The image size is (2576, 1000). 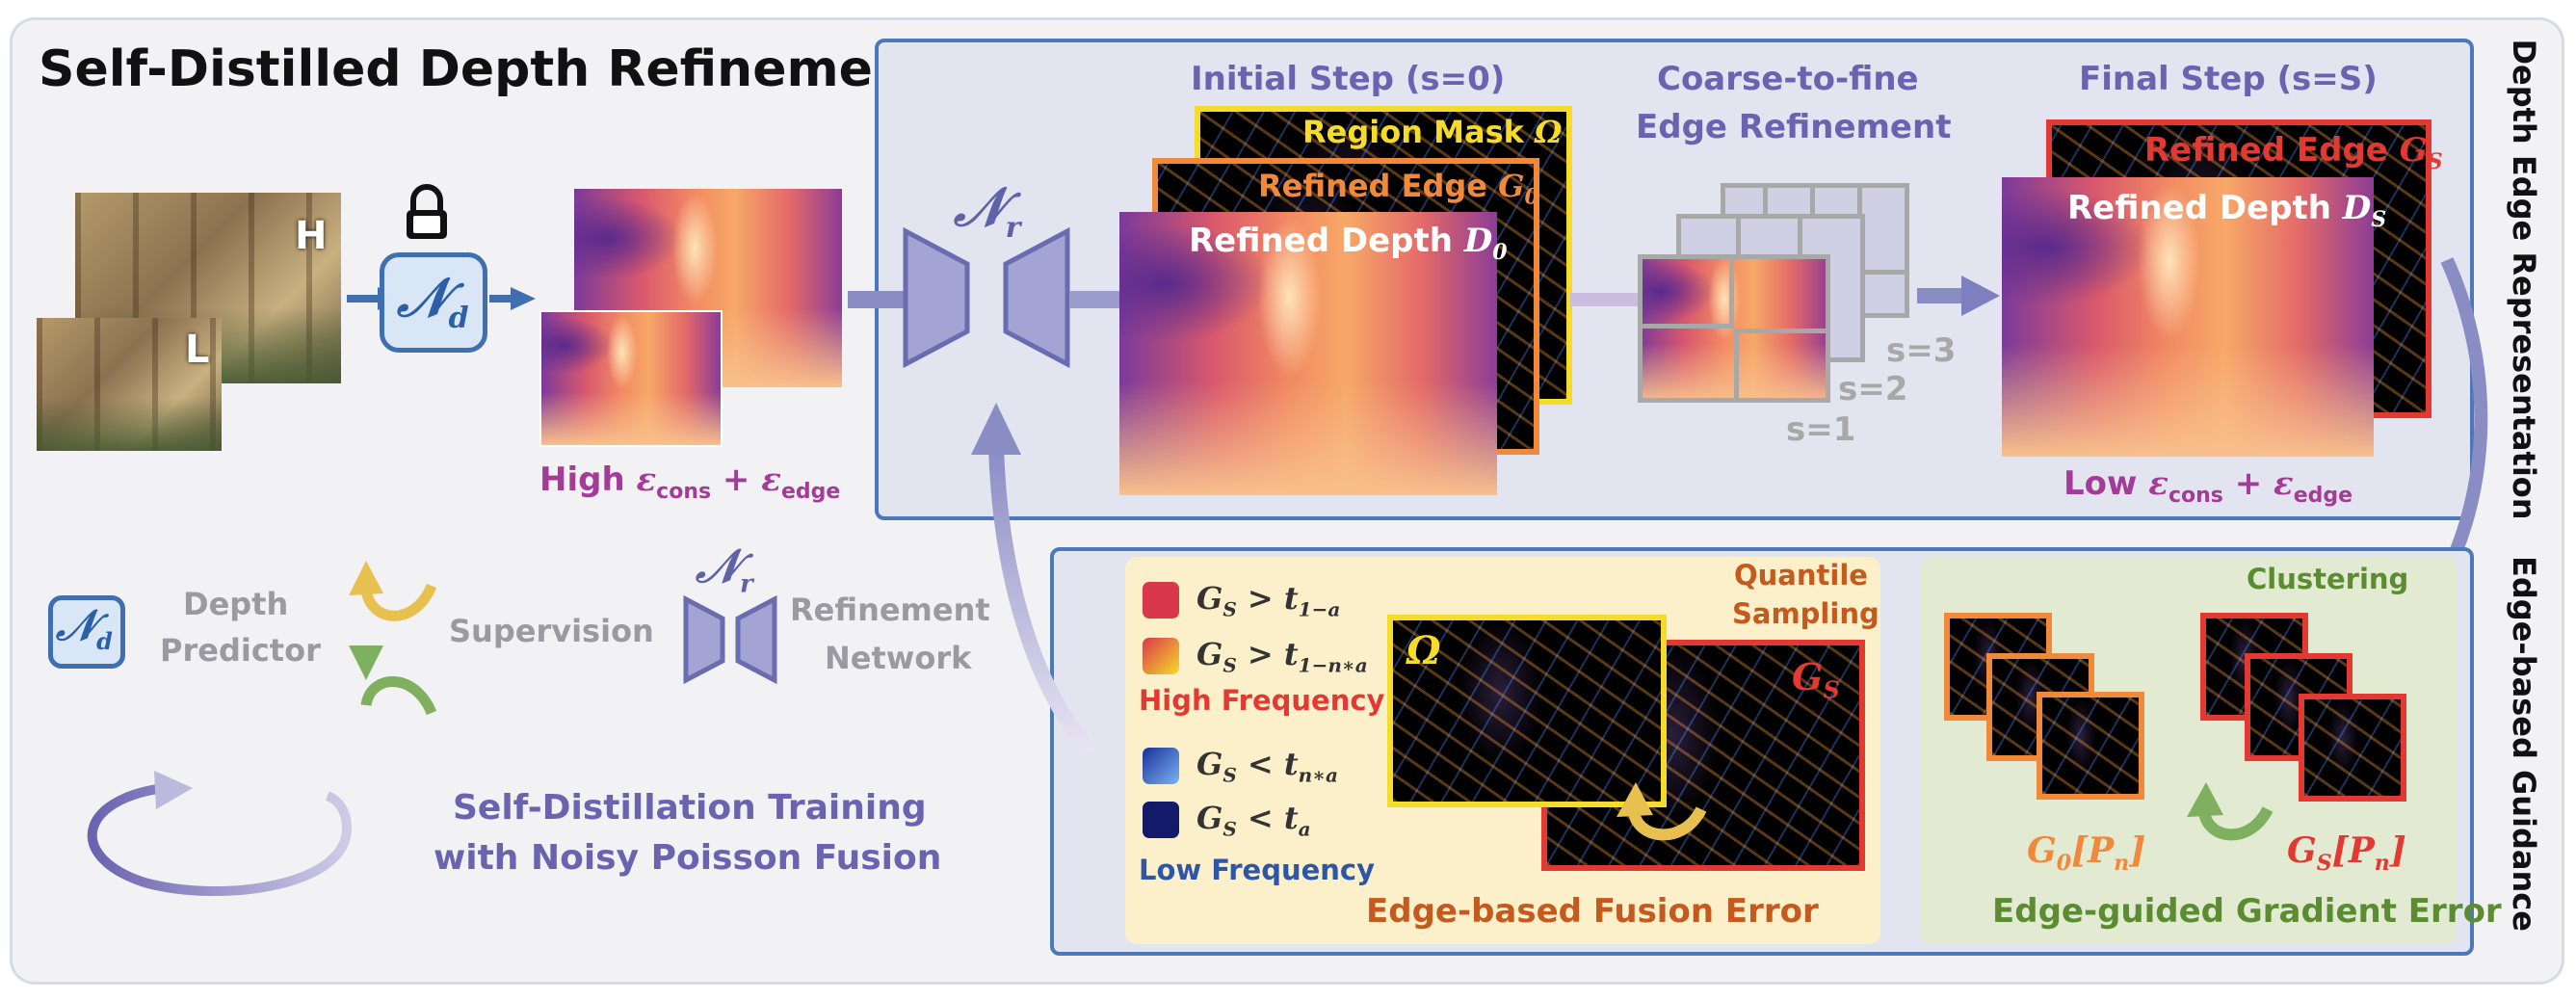 What do you see at coordinates (236, 604) in the screenshot?
I see `legend-depth-predictor-line1: Depth` at bounding box center [236, 604].